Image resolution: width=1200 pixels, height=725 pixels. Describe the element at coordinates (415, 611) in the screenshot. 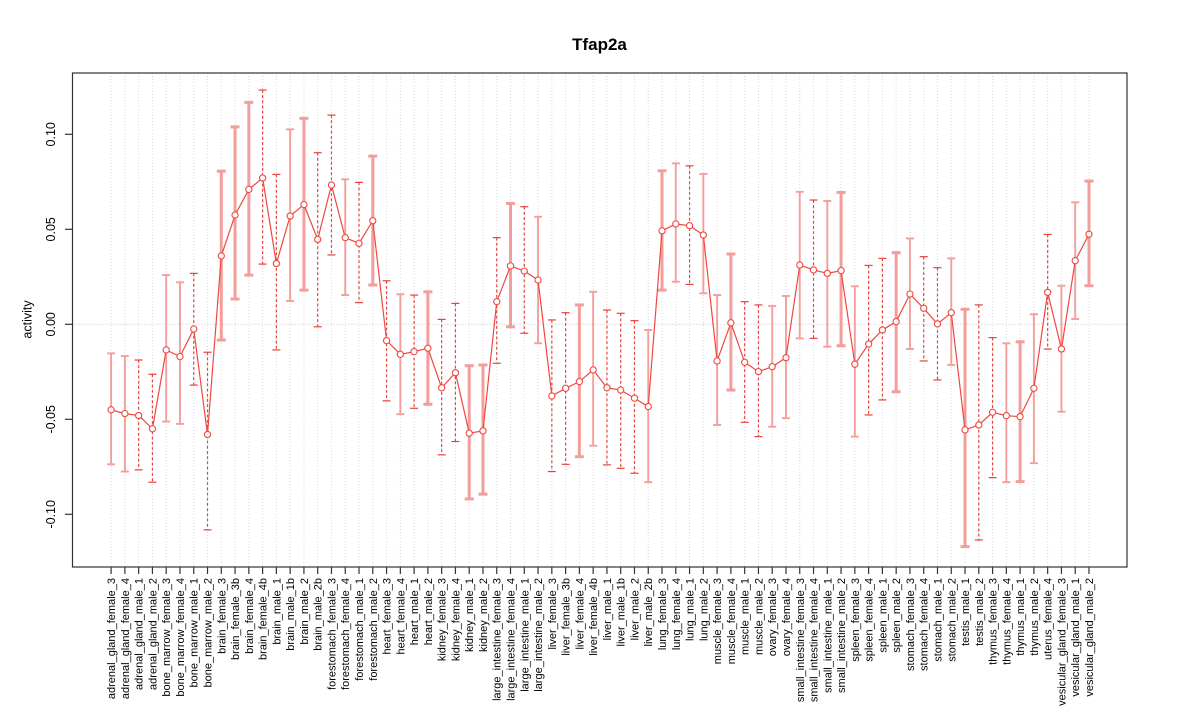

I see `x-tick-label: heart_male_1` at that location.